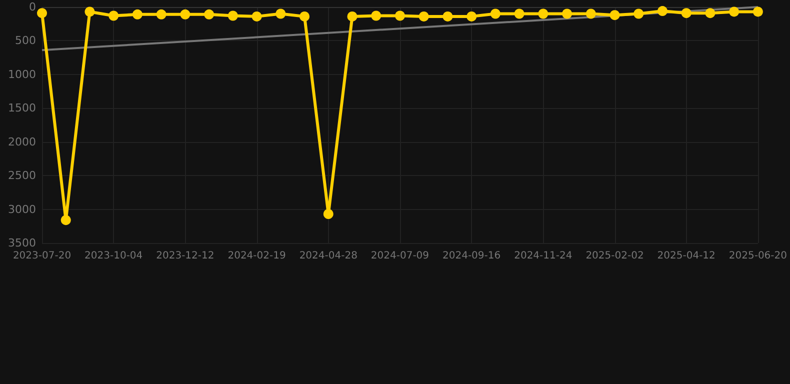 Image resolution: width=790 pixels, height=384 pixels. I want to click on x-tick-label: 2023-12-12, so click(185, 256).